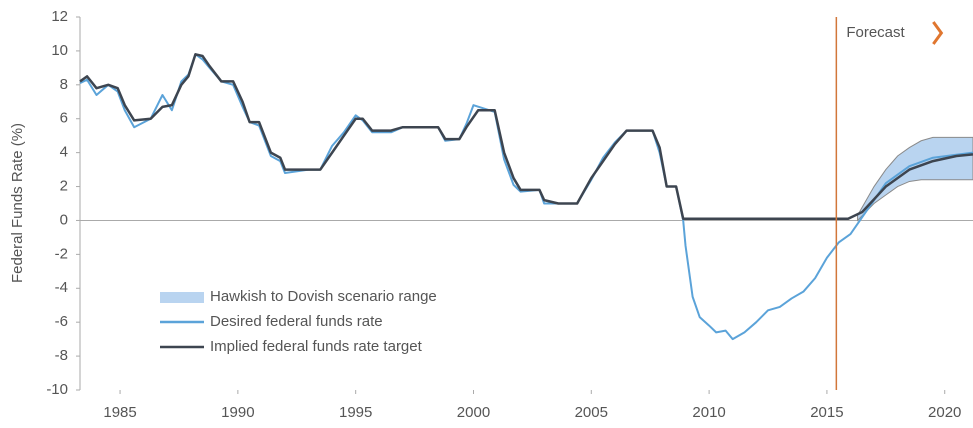 Image resolution: width=973 pixels, height=428 pixels. Describe the element at coordinates (473, 412) in the screenshot. I see `x-tick-label: 2000` at that location.